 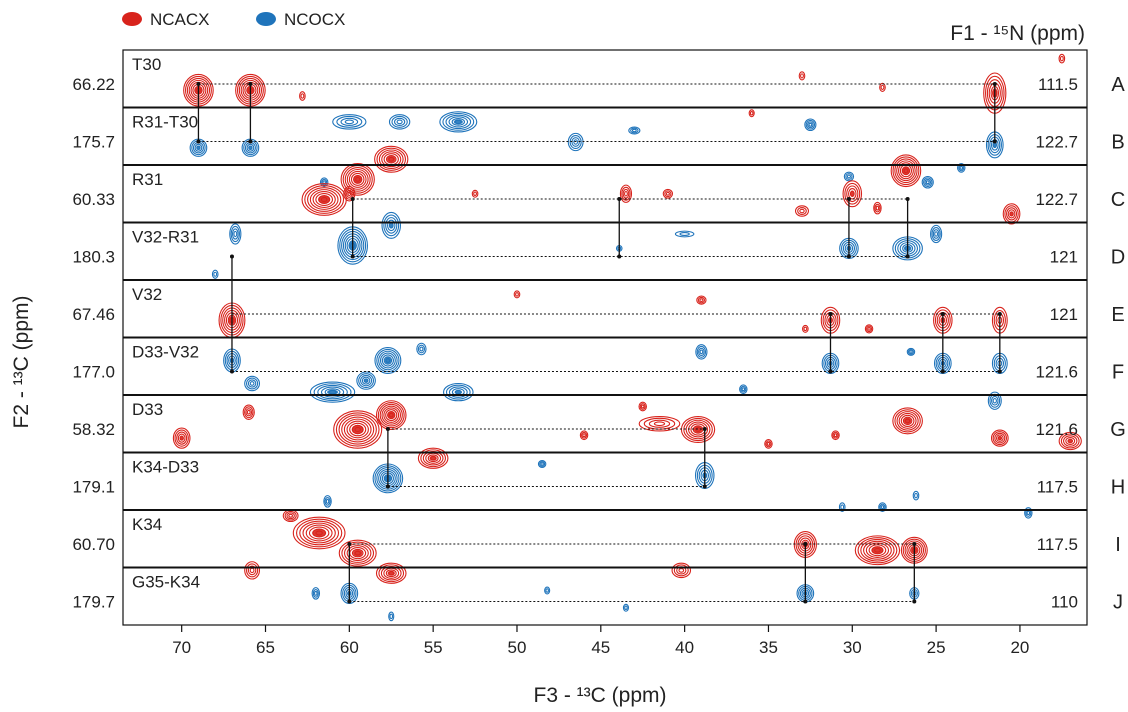 I want to click on strip-peaks-c, so click(x=661, y=185).